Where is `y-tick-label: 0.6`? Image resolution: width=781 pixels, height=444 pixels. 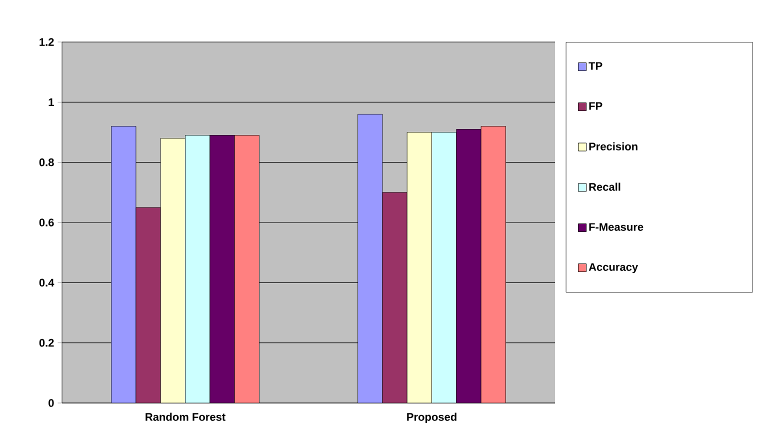
y-tick-label: 0.6 is located at coordinates (46, 222).